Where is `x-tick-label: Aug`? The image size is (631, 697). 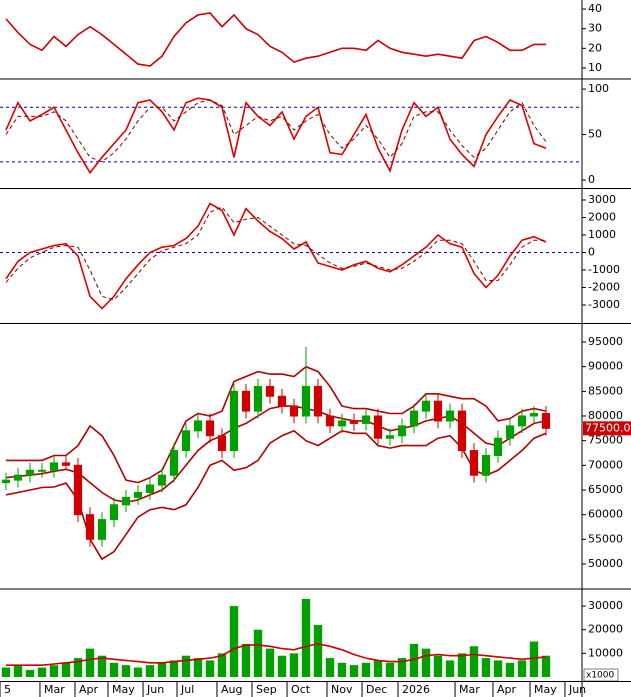 x-tick-label: Aug is located at coordinates (231, 689).